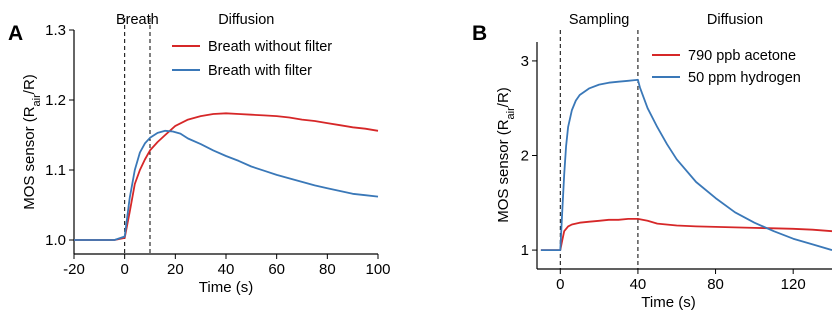 The image size is (832, 330). I want to click on x-tick-label: 20, so click(175, 269).